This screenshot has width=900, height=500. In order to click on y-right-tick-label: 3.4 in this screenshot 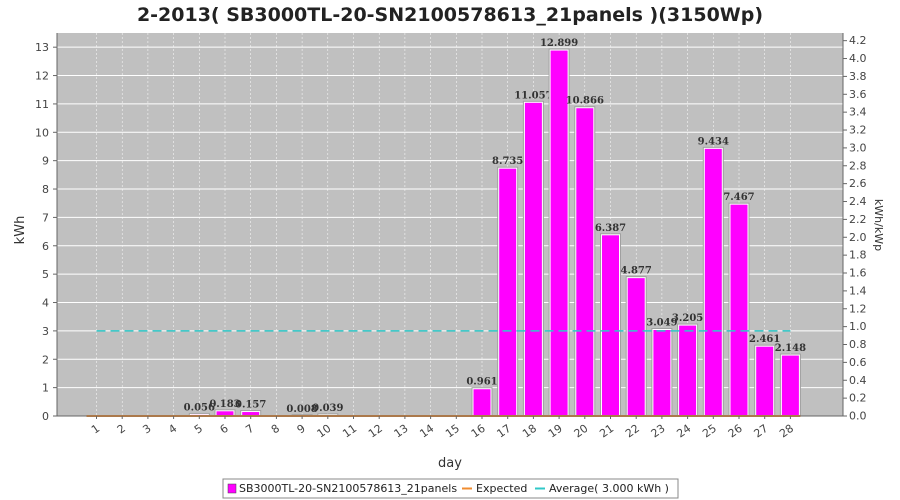, I will do `click(858, 112)`.